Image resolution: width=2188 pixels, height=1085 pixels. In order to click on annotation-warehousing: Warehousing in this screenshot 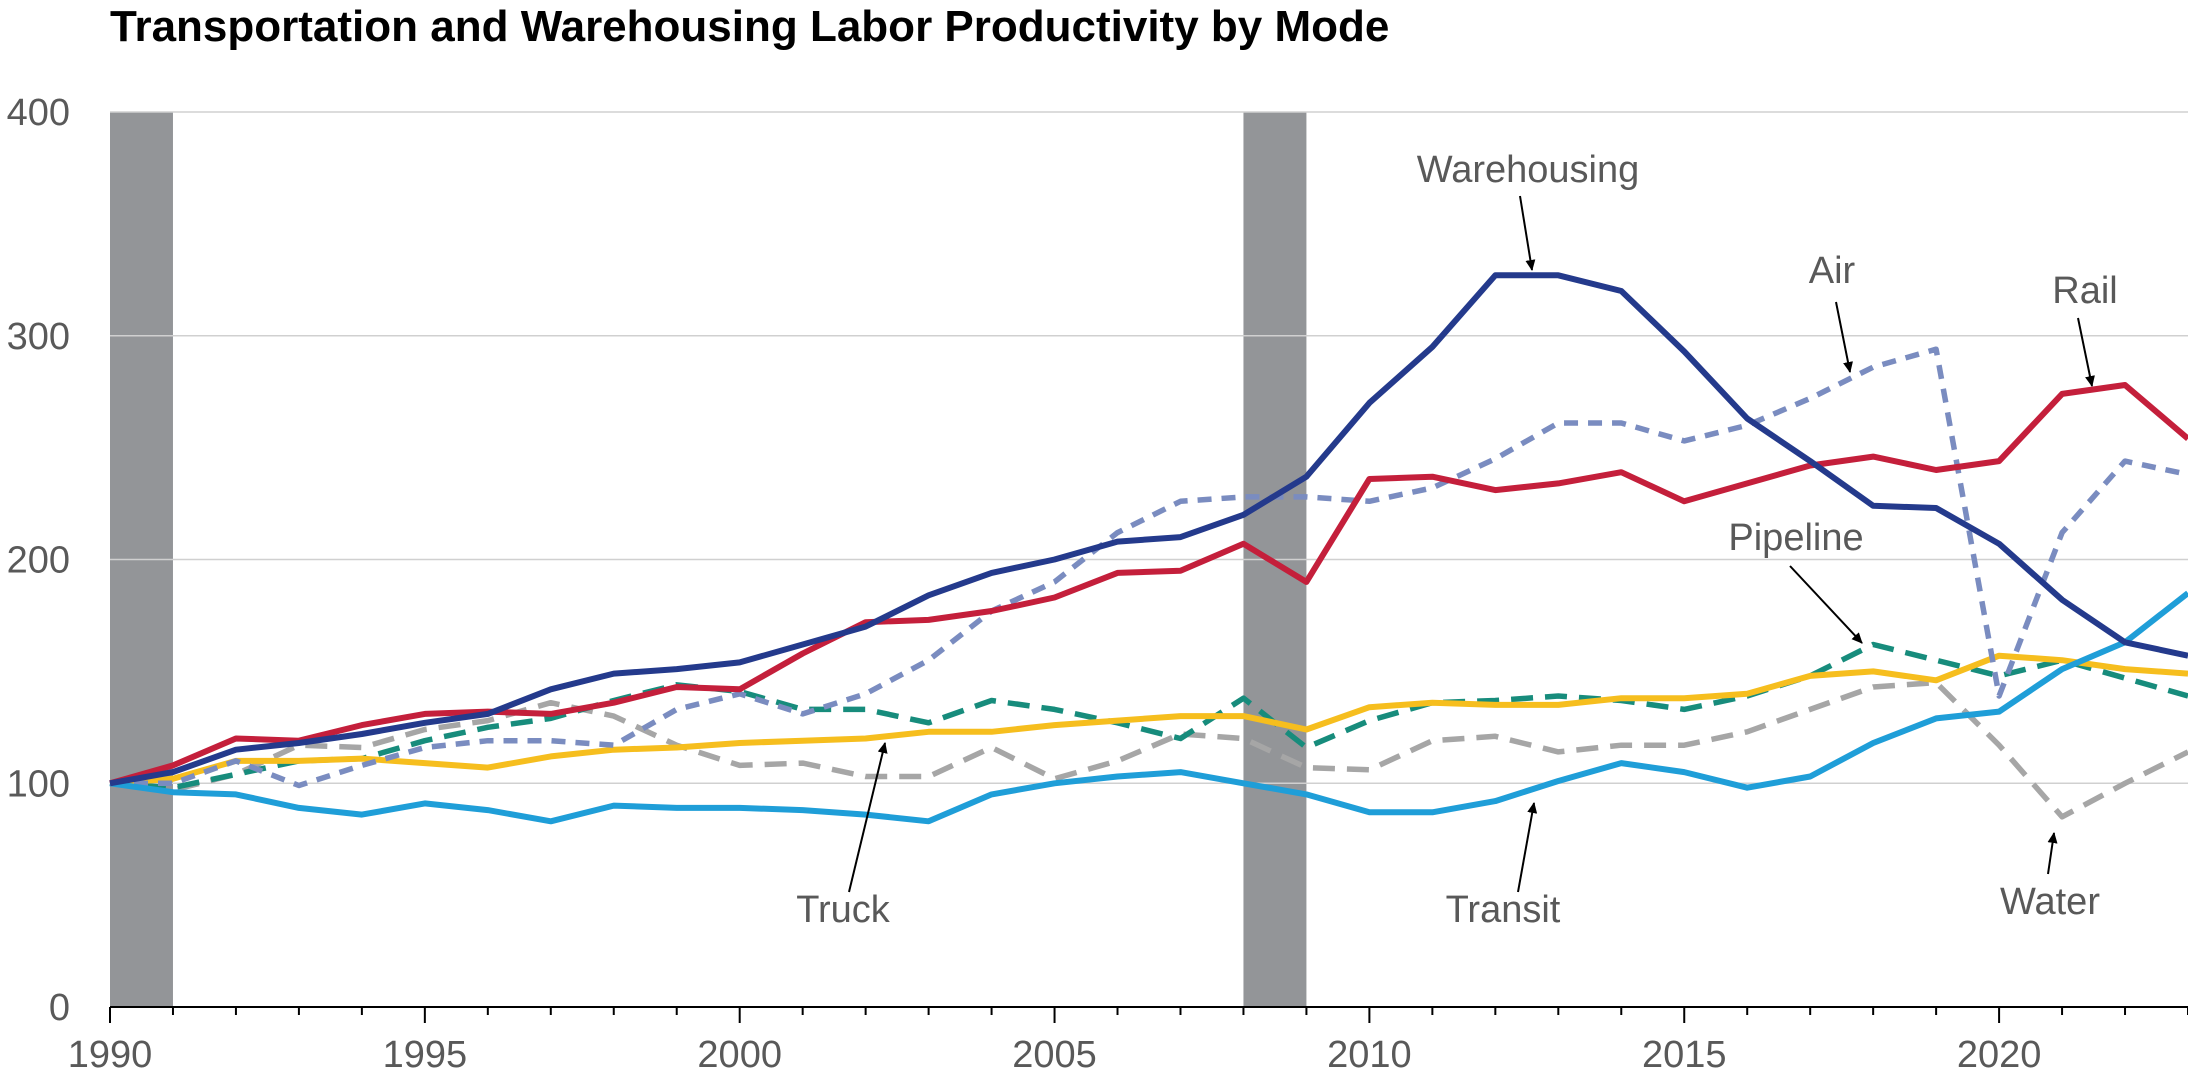, I will do `click(1528, 170)`.